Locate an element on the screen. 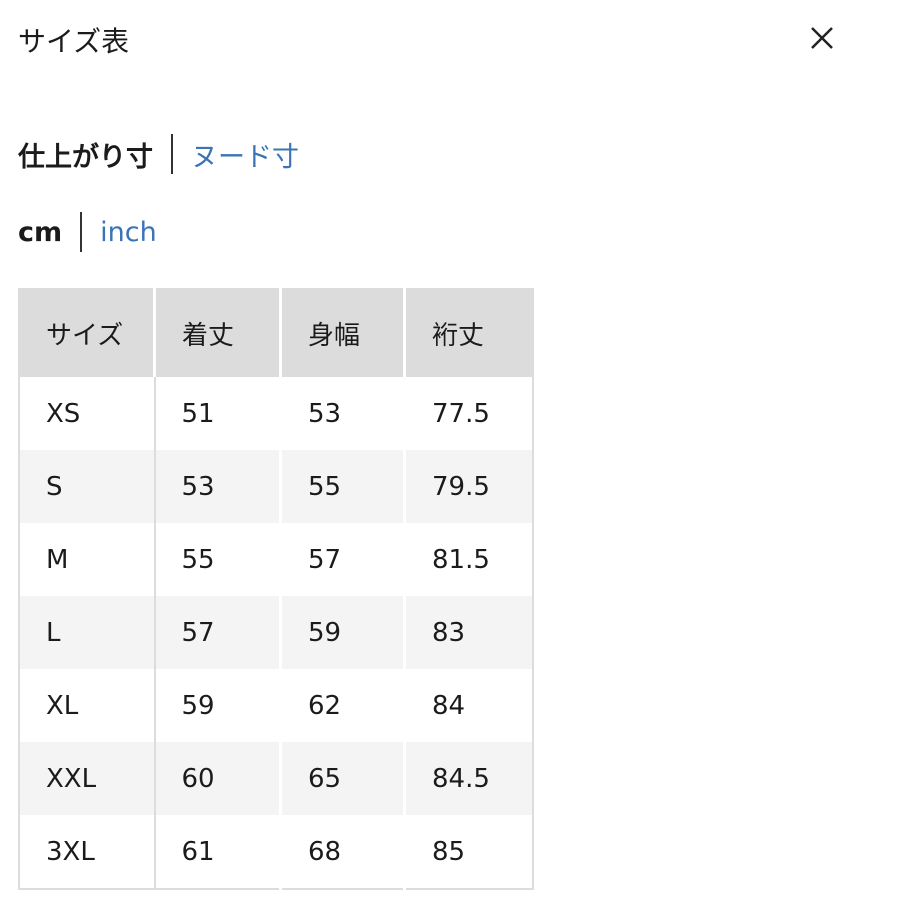 The image size is (900, 900). value-cell: 83 is located at coordinates (468, 632).